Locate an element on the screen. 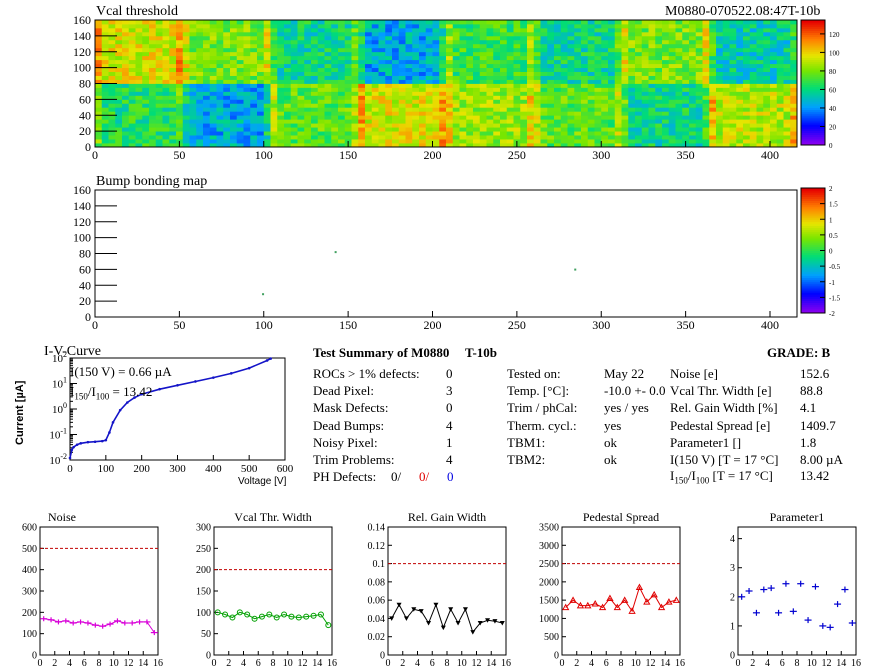 Image resolution: width=896 pixels, height=672 pixels. roc-plot-title: Parameter1 is located at coordinates (797, 517).